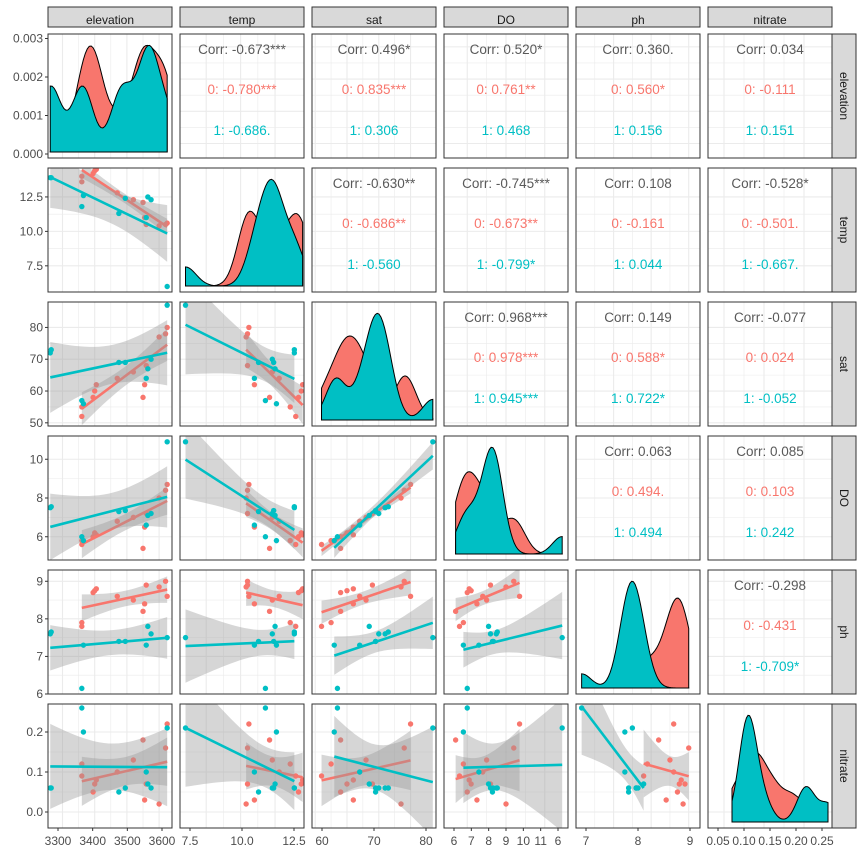  What do you see at coordinates (638, 451) in the screenshot?
I see `corr-overall-DO-ph: Corr: 0.063` at bounding box center [638, 451].